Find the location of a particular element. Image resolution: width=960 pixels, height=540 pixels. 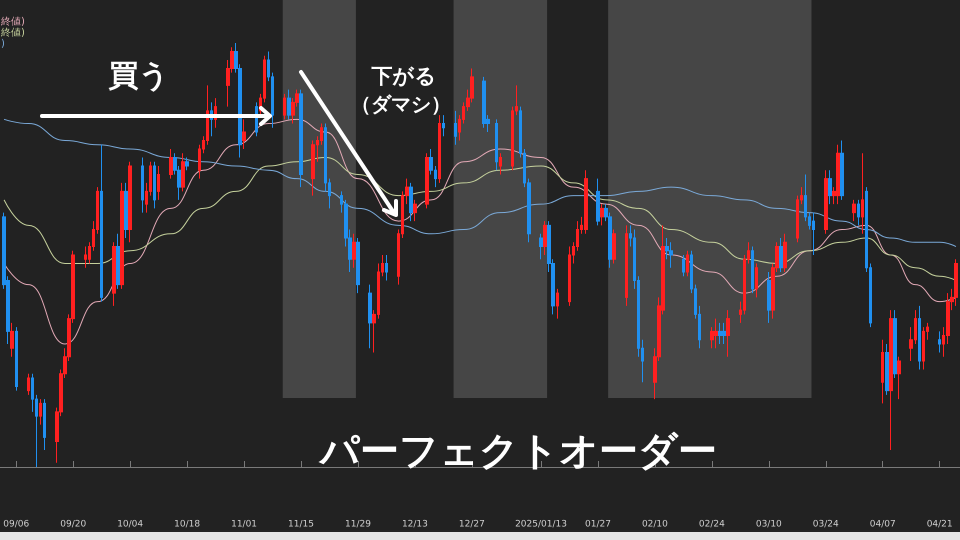

x-tick-label: 02/10 is located at coordinates (655, 525).